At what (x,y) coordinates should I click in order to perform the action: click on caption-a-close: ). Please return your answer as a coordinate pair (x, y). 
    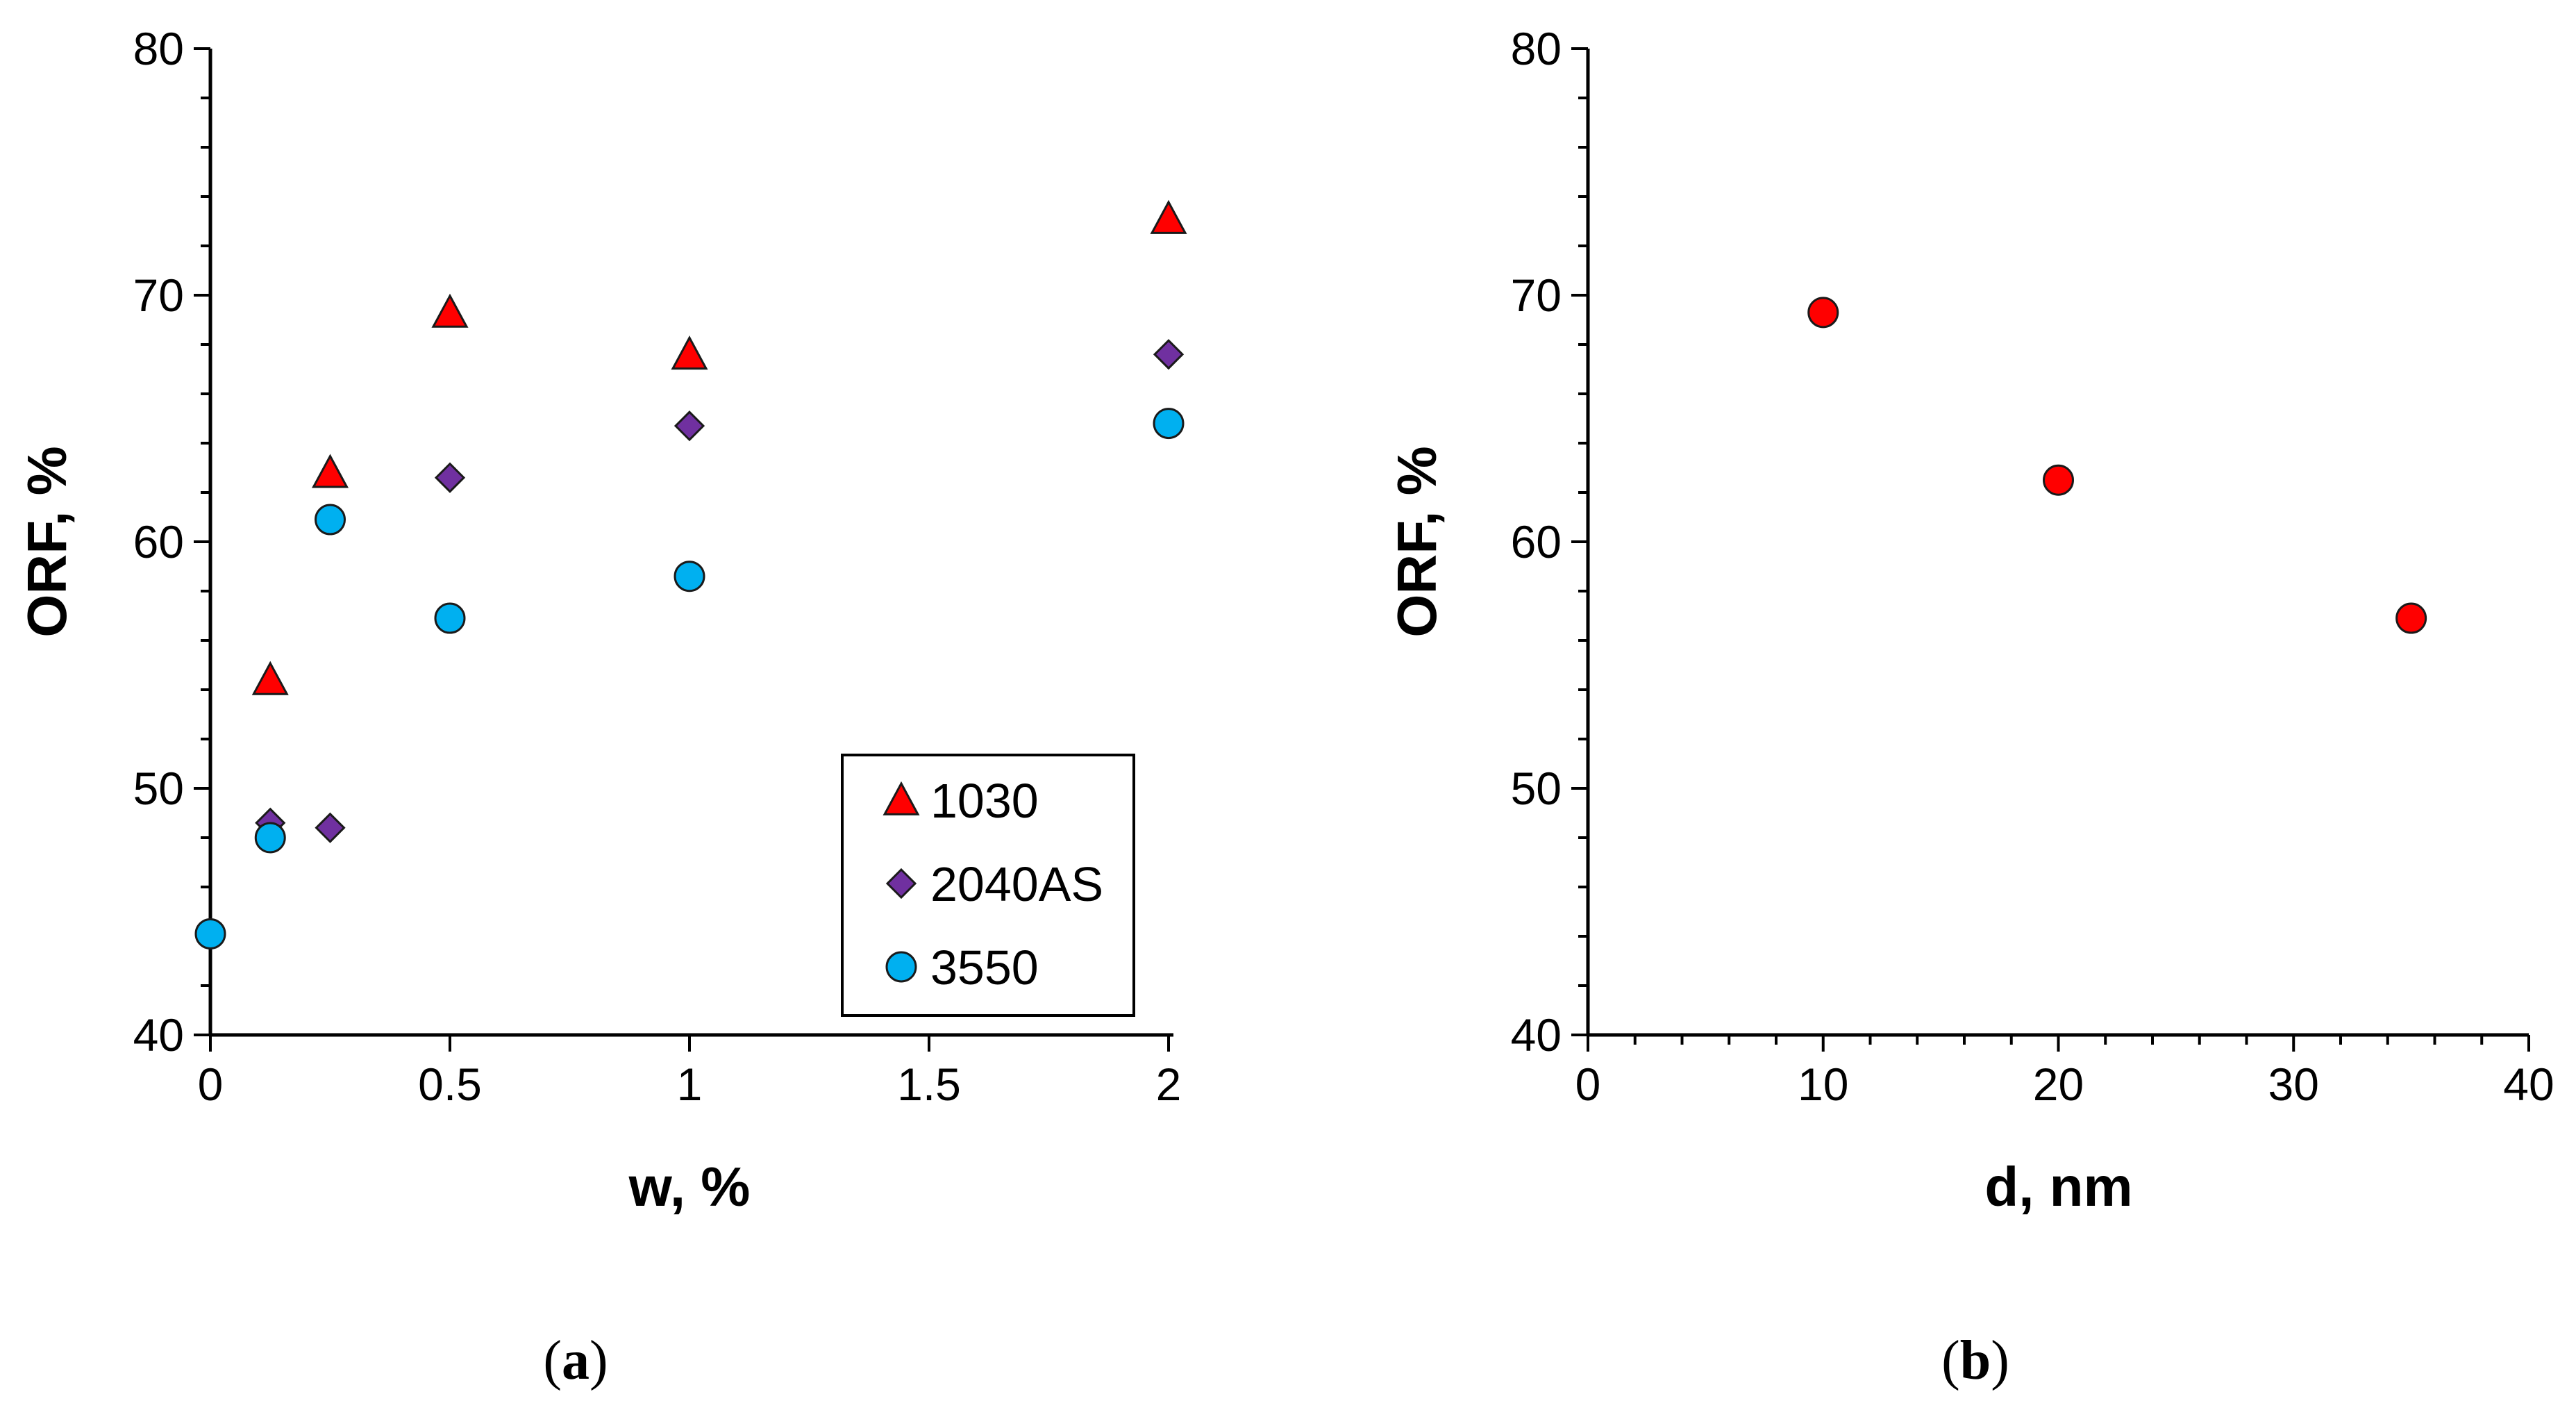
    Looking at the image, I should click on (598, 1361).